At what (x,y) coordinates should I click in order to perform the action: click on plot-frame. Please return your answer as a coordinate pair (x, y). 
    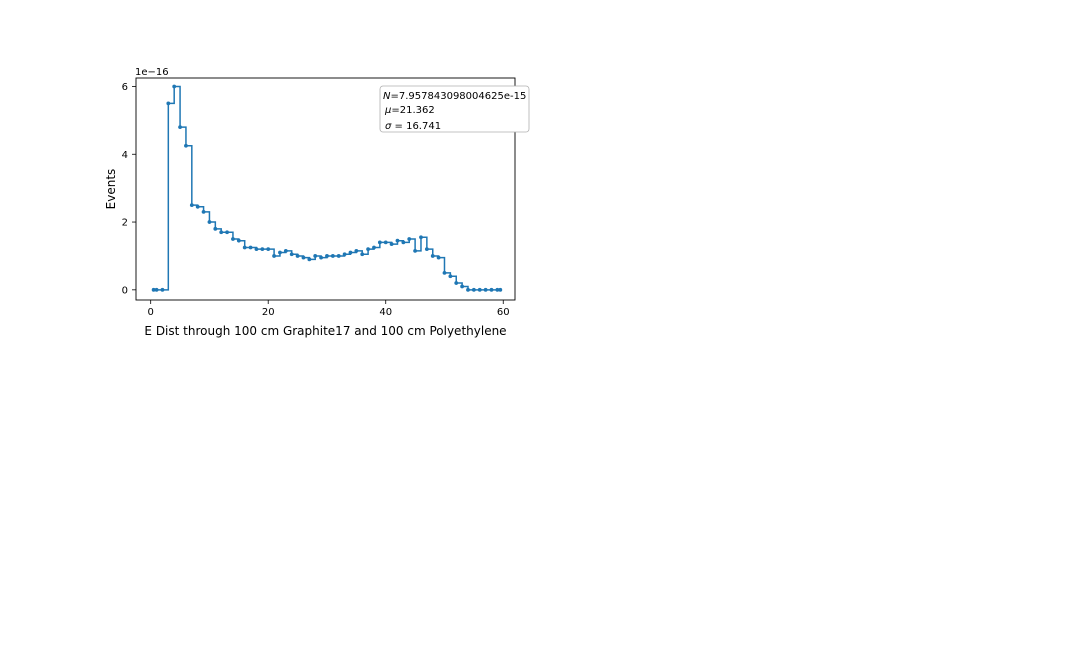
    Looking at the image, I should click on (325, 189).